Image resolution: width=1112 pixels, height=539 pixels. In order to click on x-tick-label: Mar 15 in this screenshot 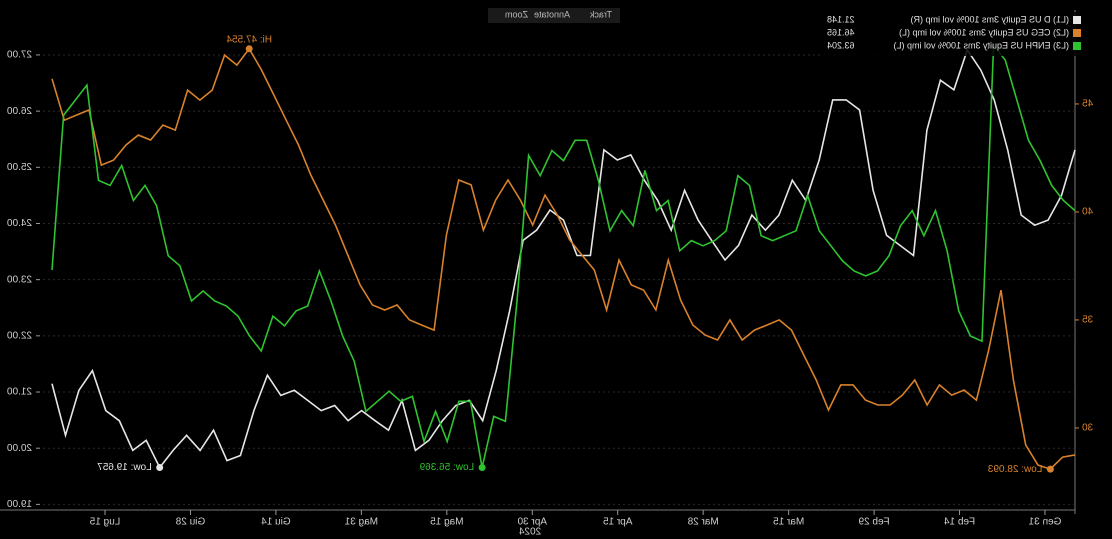, I will do `click(789, 522)`.